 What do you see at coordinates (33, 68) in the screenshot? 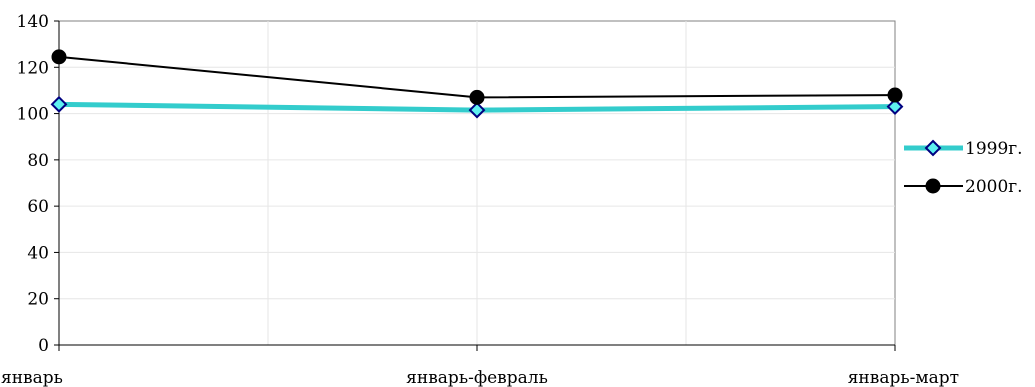
I see `y-tick-label: 120` at bounding box center [33, 68].